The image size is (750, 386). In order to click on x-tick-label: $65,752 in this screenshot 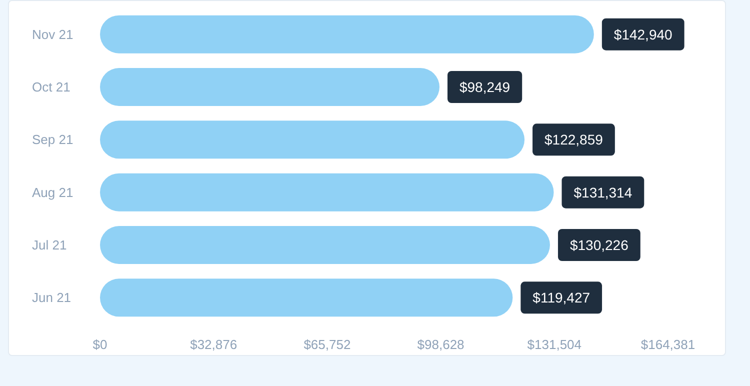, I will do `click(327, 344)`.